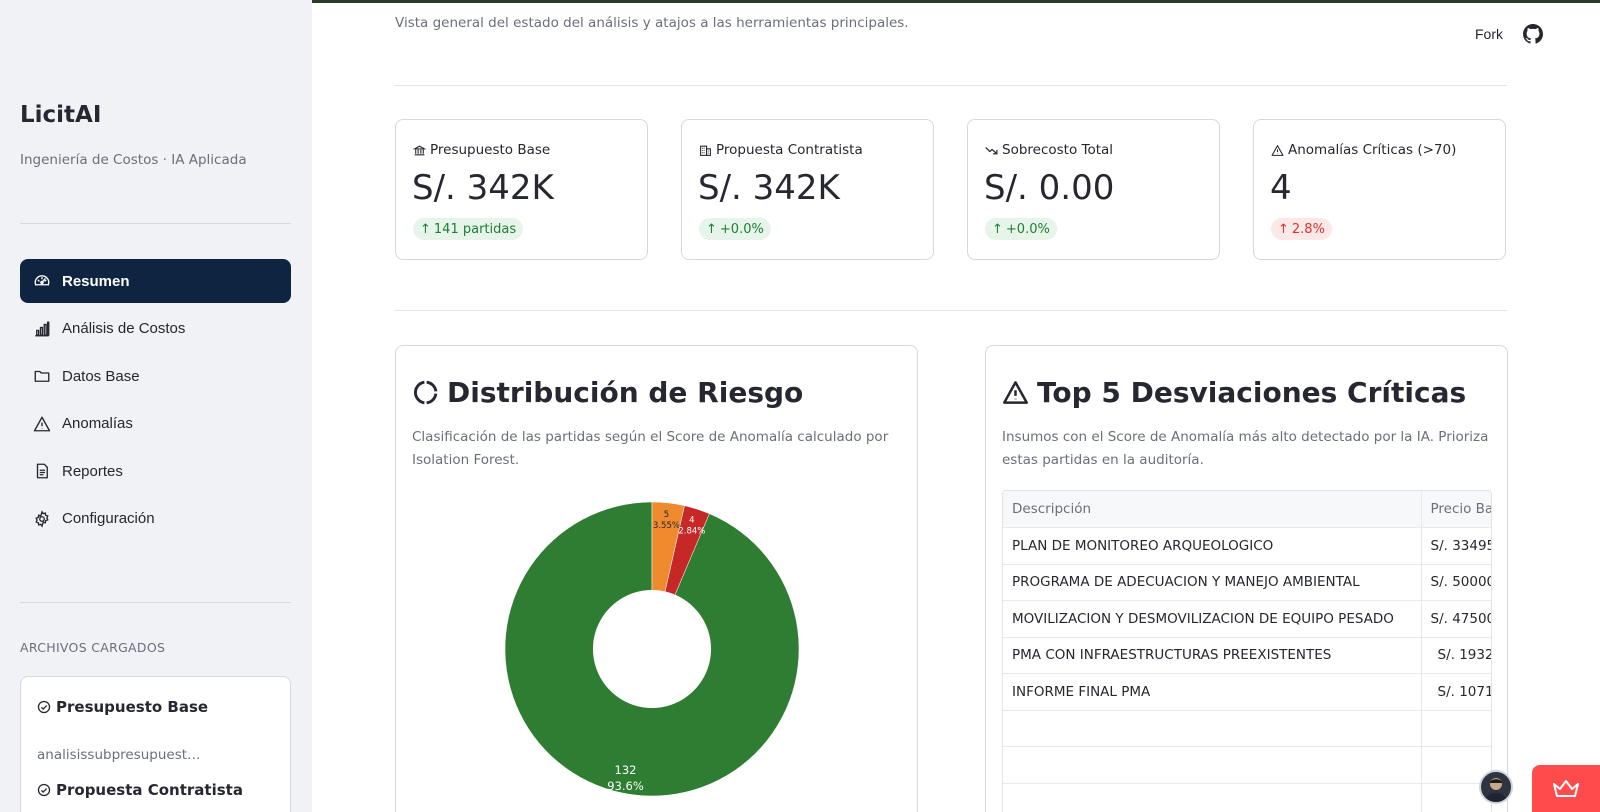 The height and width of the screenshot is (812, 1600). I want to click on slice-value-label: 4, so click(691, 520).